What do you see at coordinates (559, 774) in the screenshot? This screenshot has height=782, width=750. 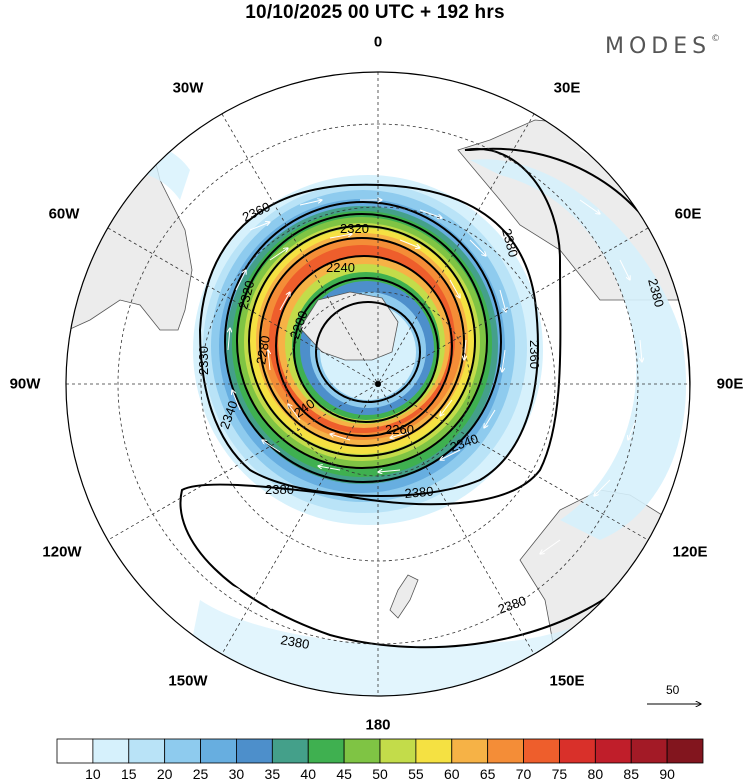 I see `colorbar-label: 75` at bounding box center [559, 774].